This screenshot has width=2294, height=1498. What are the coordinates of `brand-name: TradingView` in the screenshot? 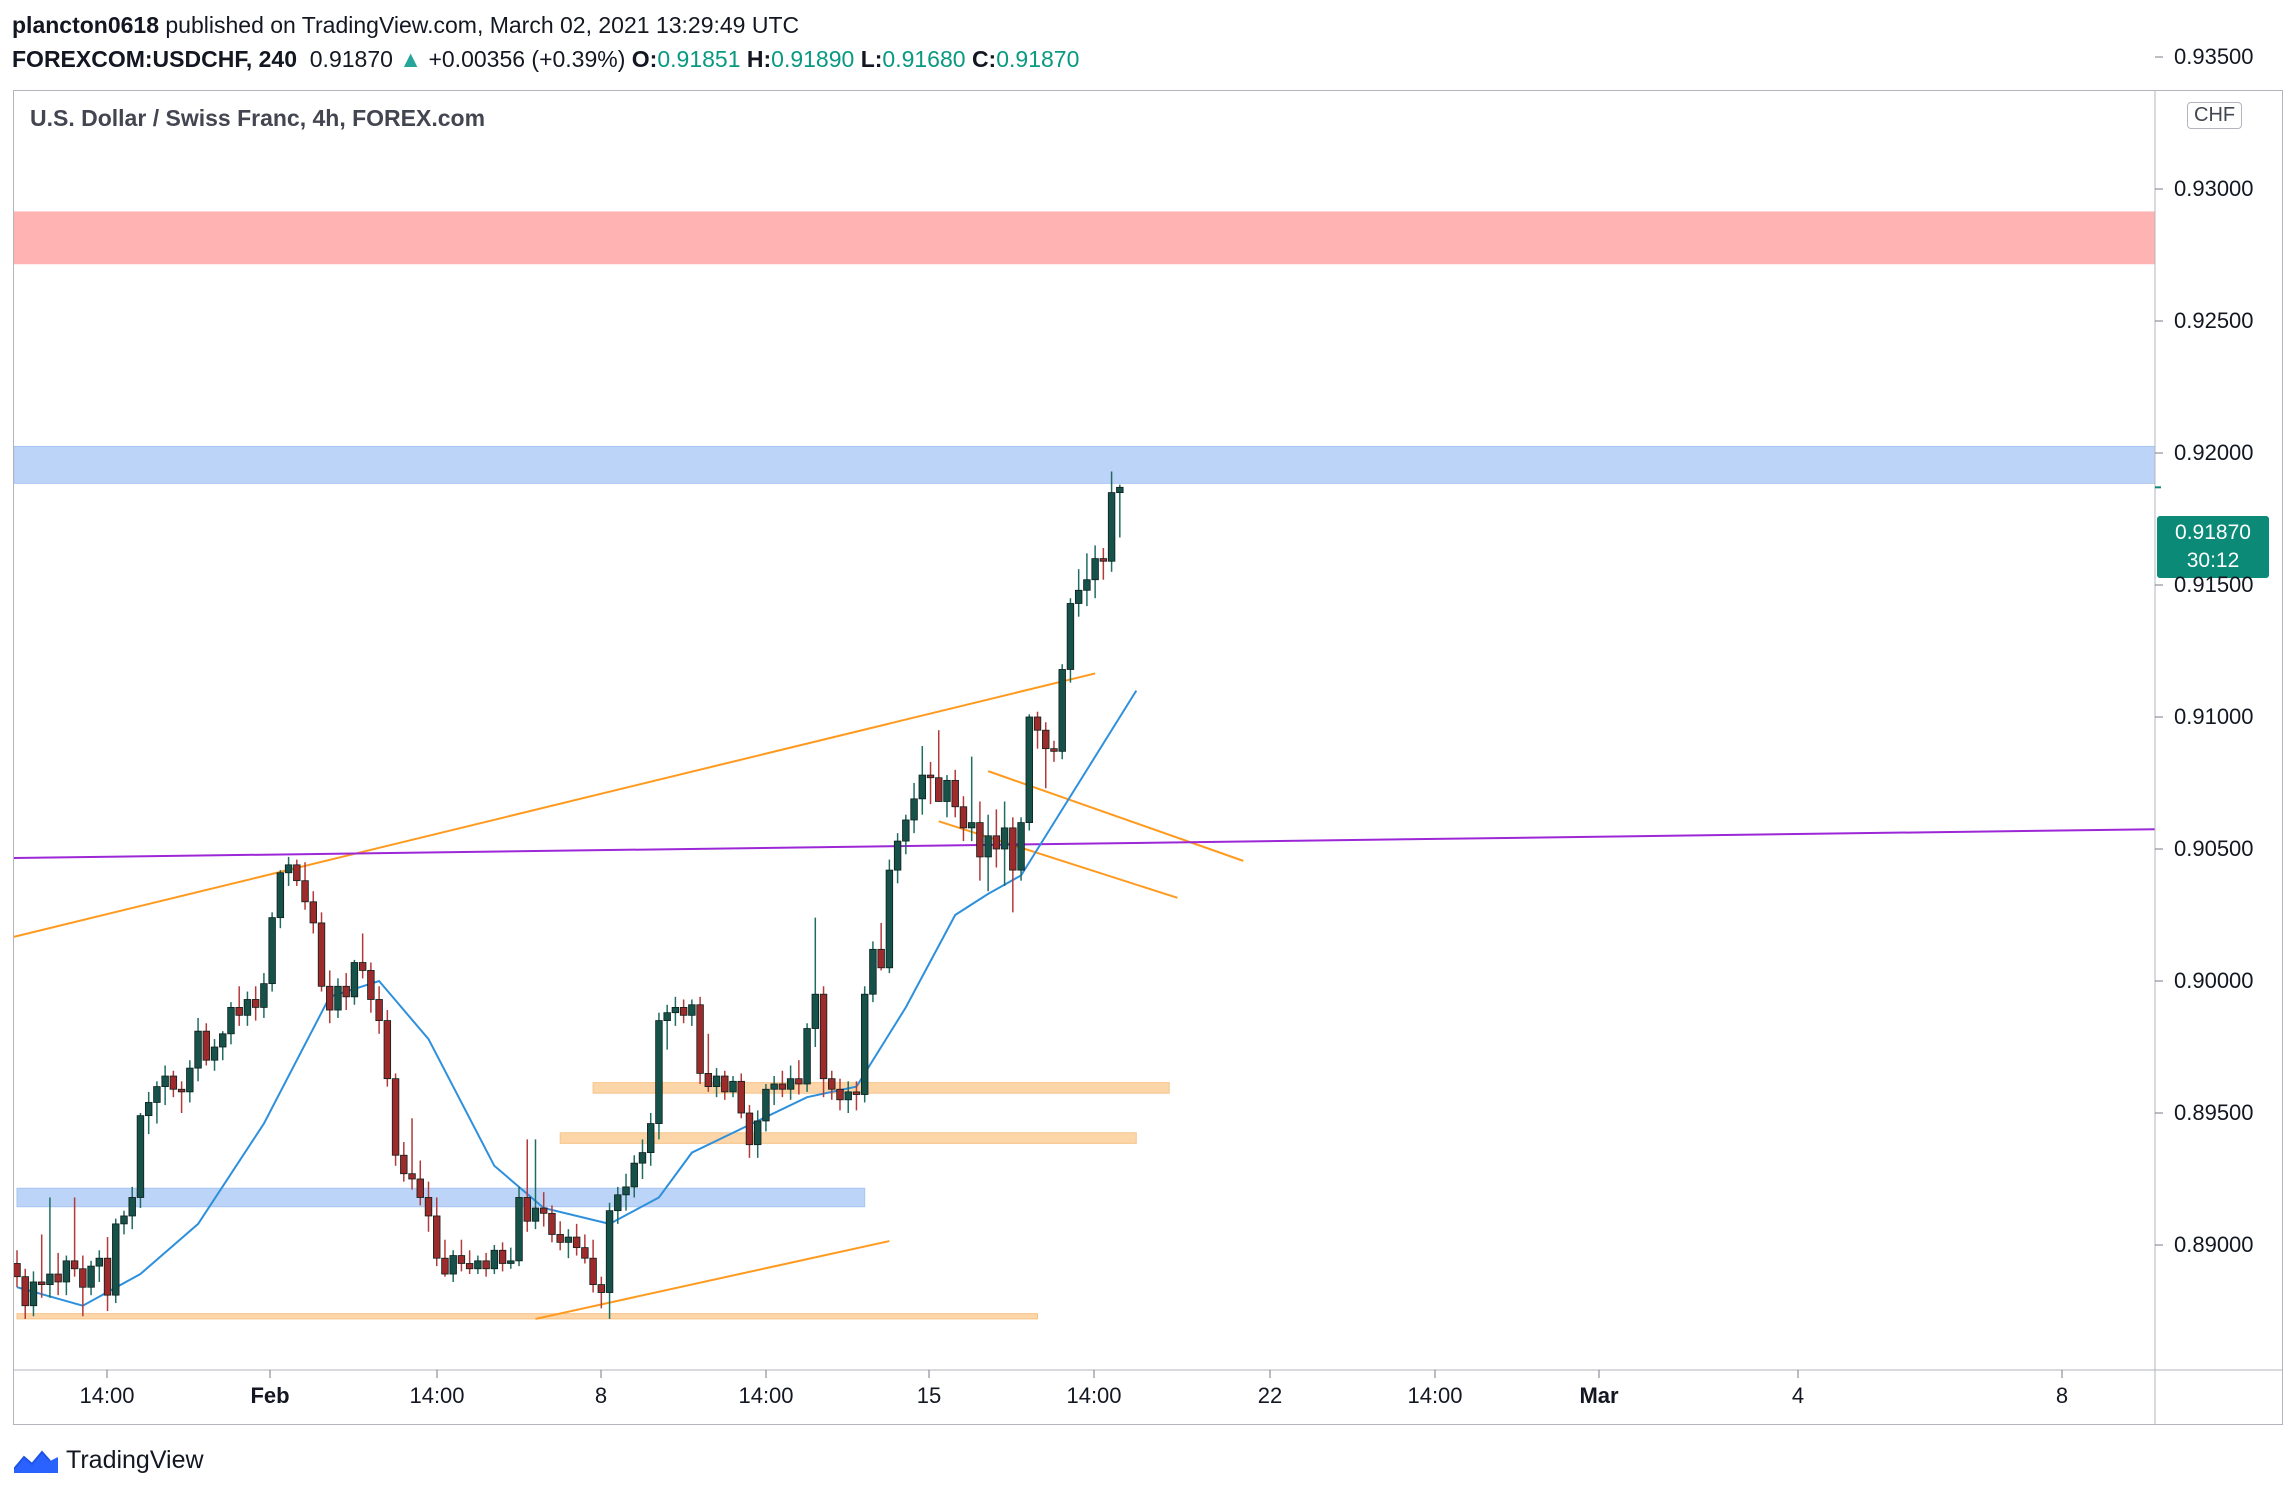 It's located at (135, 1460).